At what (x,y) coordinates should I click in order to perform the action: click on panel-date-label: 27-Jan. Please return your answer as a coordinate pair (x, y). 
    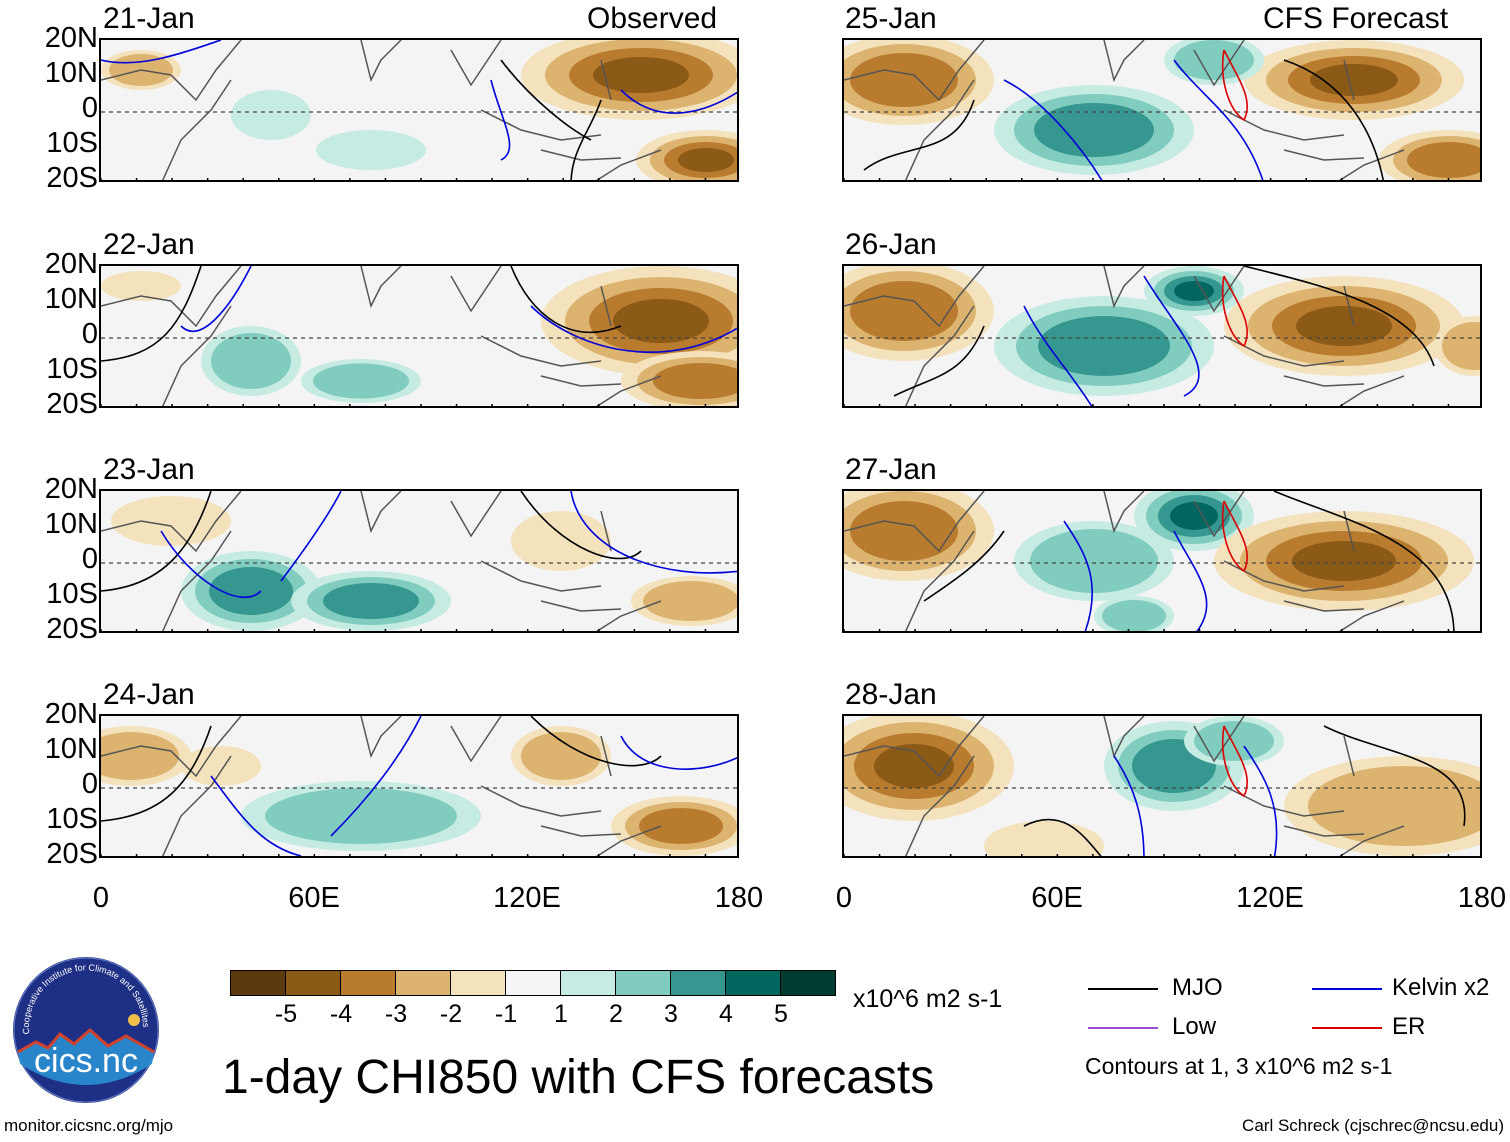
    Looking at the image, I should click on (891, 469).